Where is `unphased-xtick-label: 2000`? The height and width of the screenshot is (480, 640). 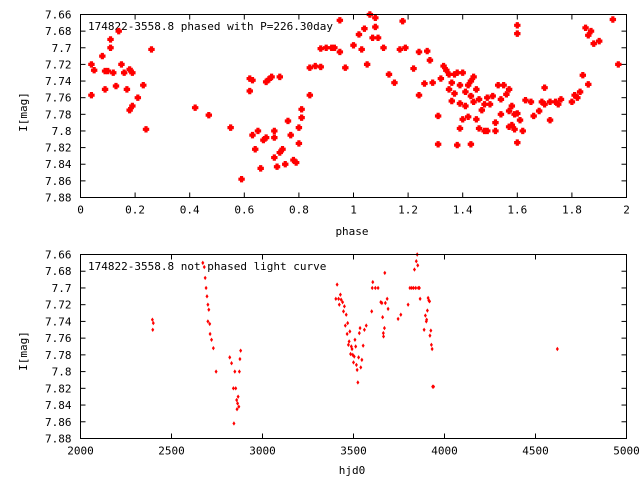 unphased-xtick-label: 2000 is located at coordinates (80, 451).